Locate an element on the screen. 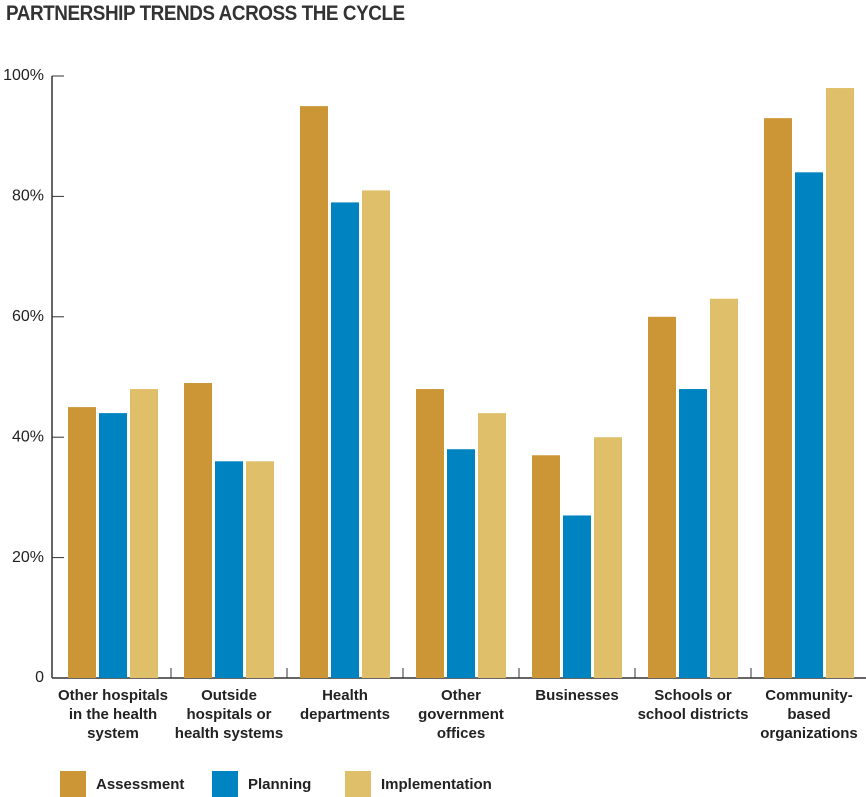 This screenshot has width=866, height=797. legend-item: Implementation is located at coordinates (418, 784).